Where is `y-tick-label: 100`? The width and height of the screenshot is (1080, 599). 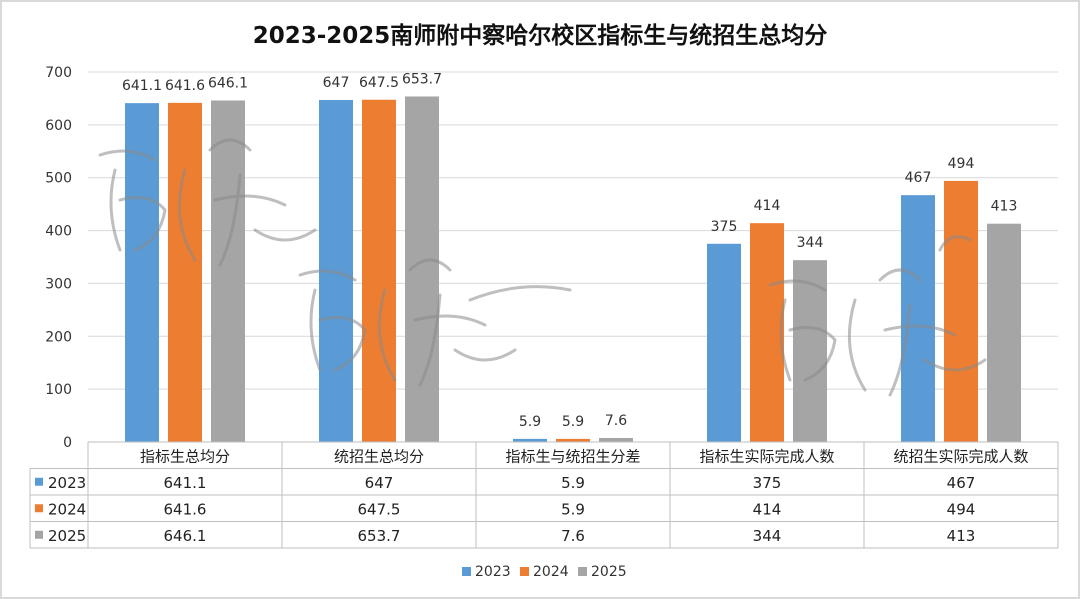
y-tick-label: 100 is located at coordinates (58, 390).